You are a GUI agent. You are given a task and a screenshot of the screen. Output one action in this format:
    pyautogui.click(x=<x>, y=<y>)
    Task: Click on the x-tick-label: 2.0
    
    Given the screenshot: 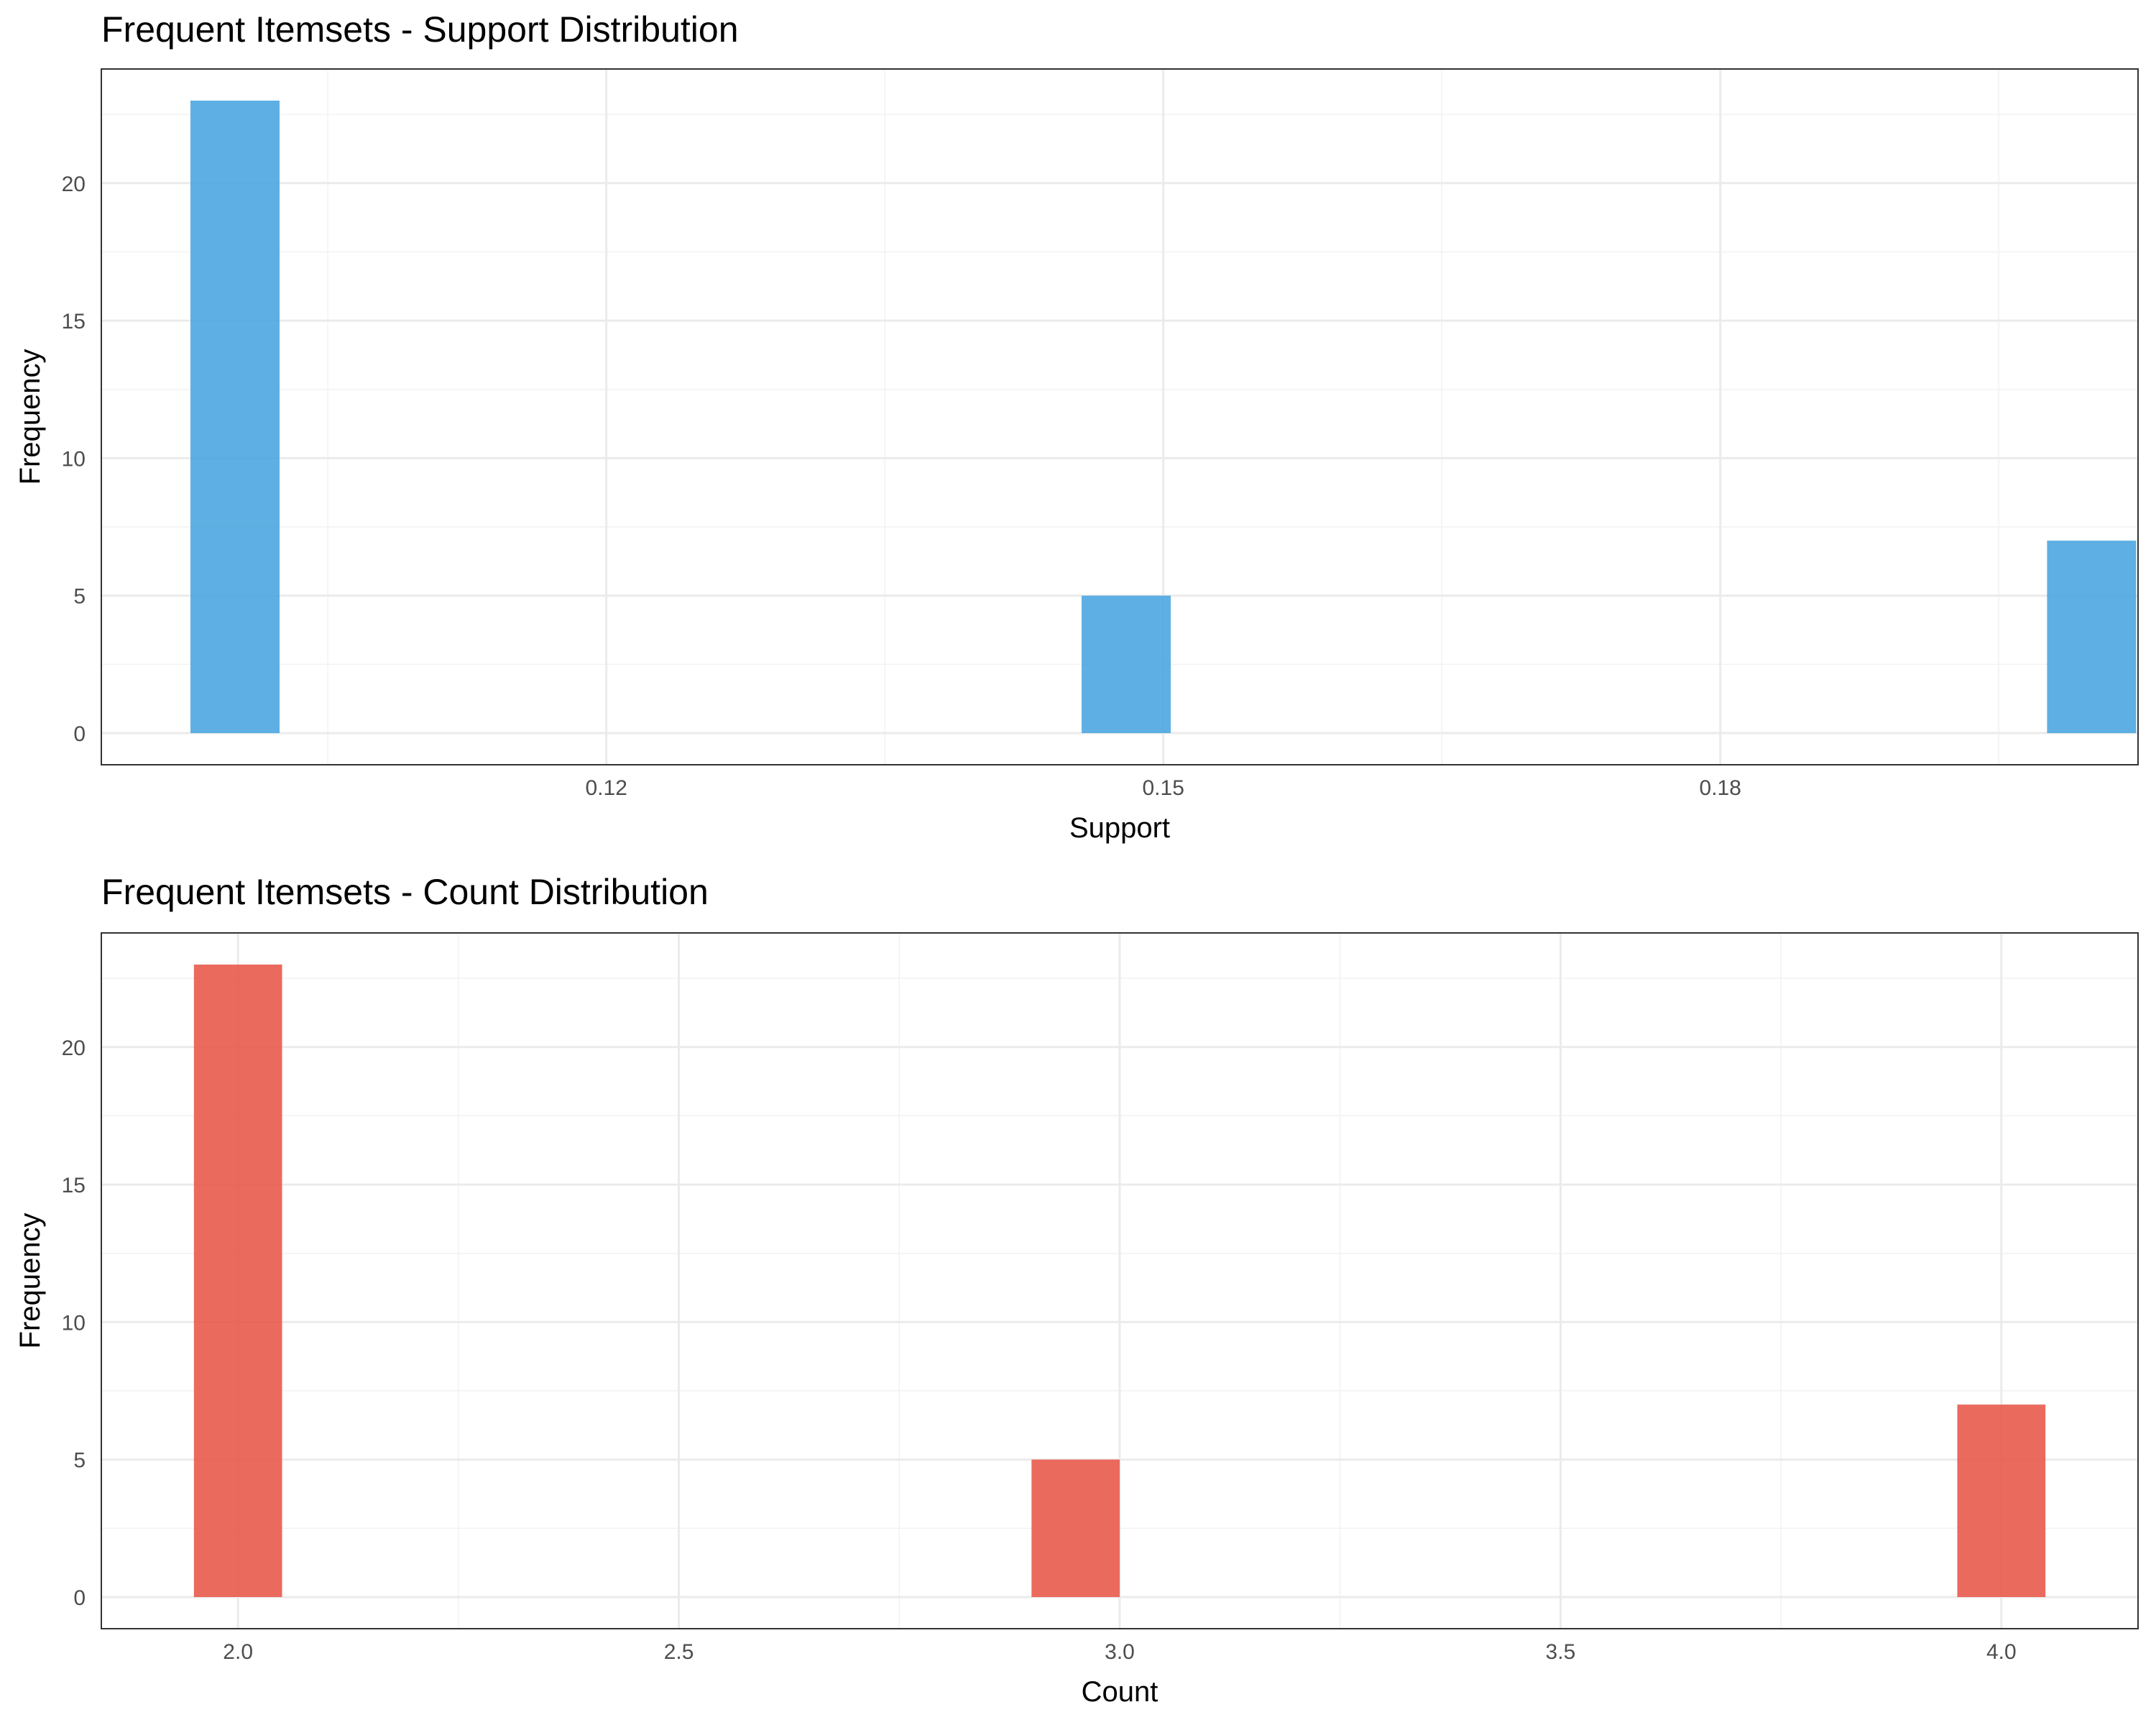 What is the action you would take?
    pyautogui.click(x=238, y=1652)
    